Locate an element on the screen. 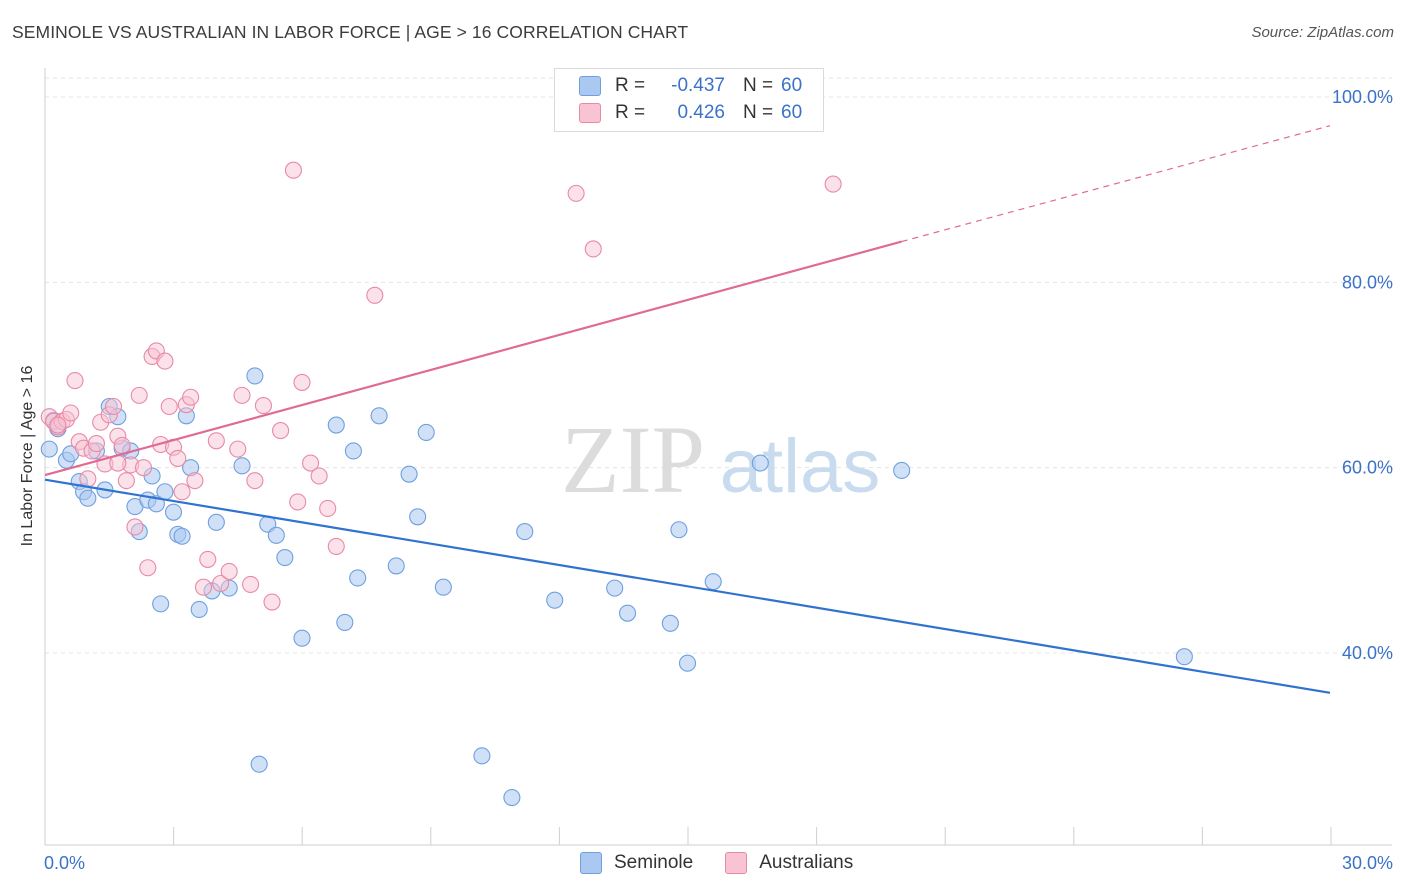 The width and height of the screenshot is (1406, 892). legend-r-value: -0.437 is located at coordinates (698, 85).